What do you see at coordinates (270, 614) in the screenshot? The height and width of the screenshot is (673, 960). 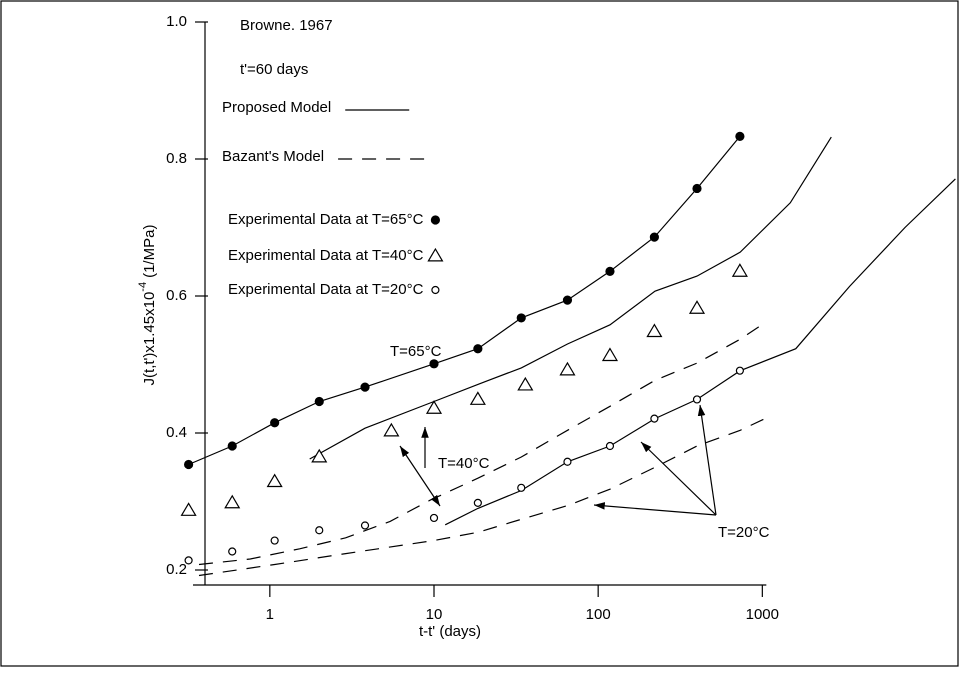 I see `x-tick-label: 1` at bounding box center [270, 614].